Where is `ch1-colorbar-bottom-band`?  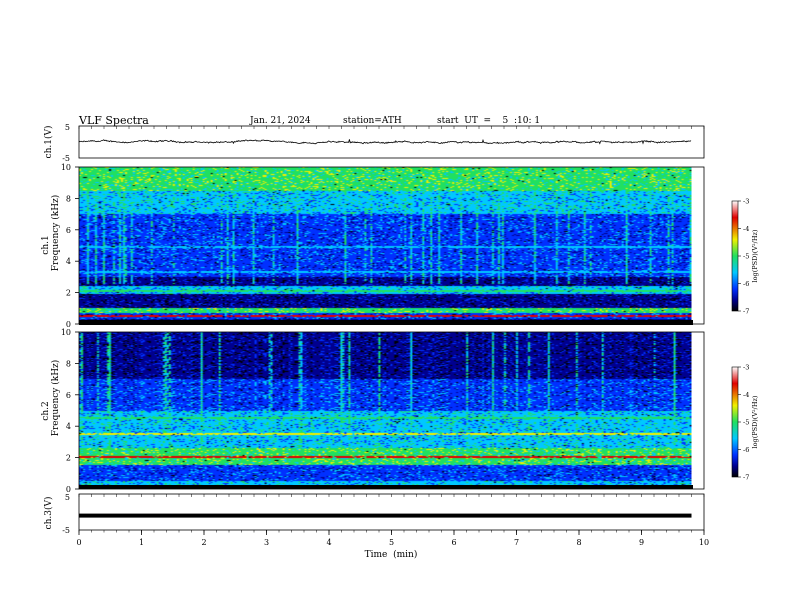
ch1-colorbar-bottom-band is located at coordinates (386, 322).